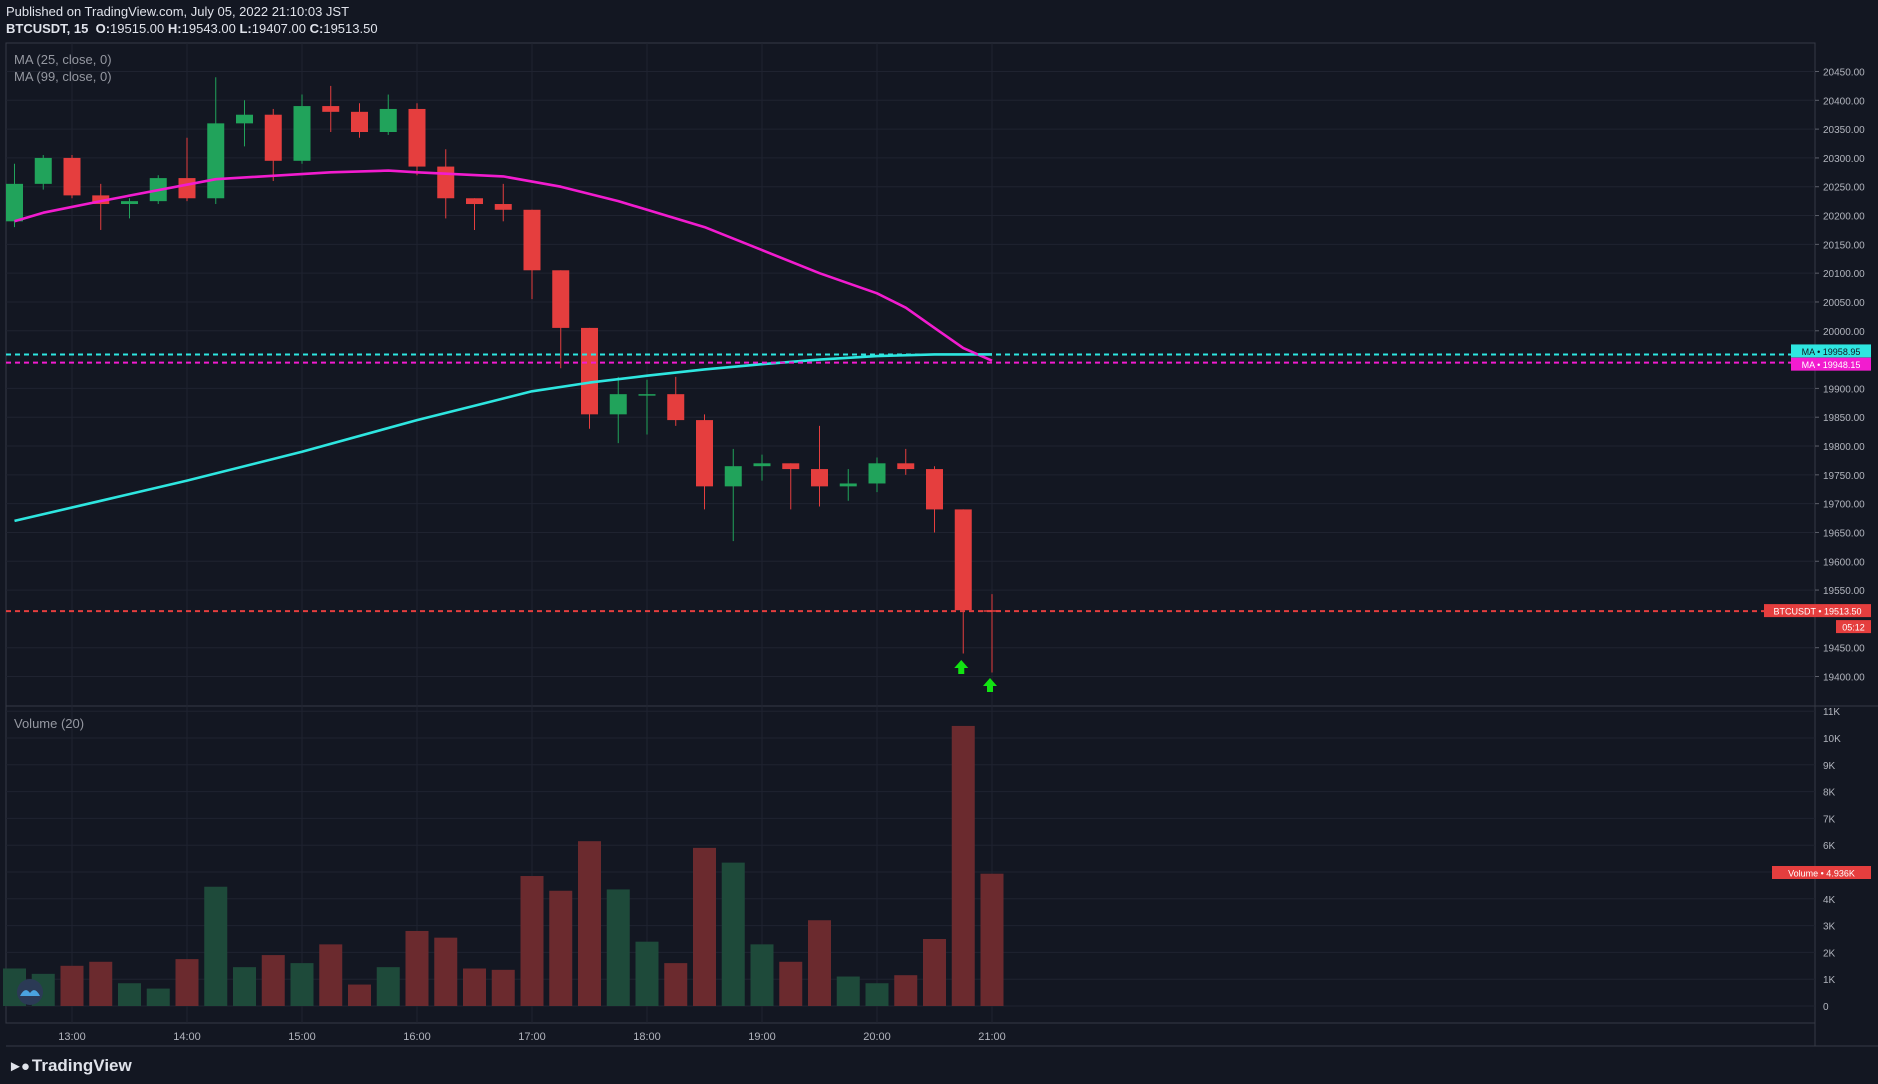  Describe the element at coordinates (103, 28) in the screenshot. I see `open-label: O:` at that location.